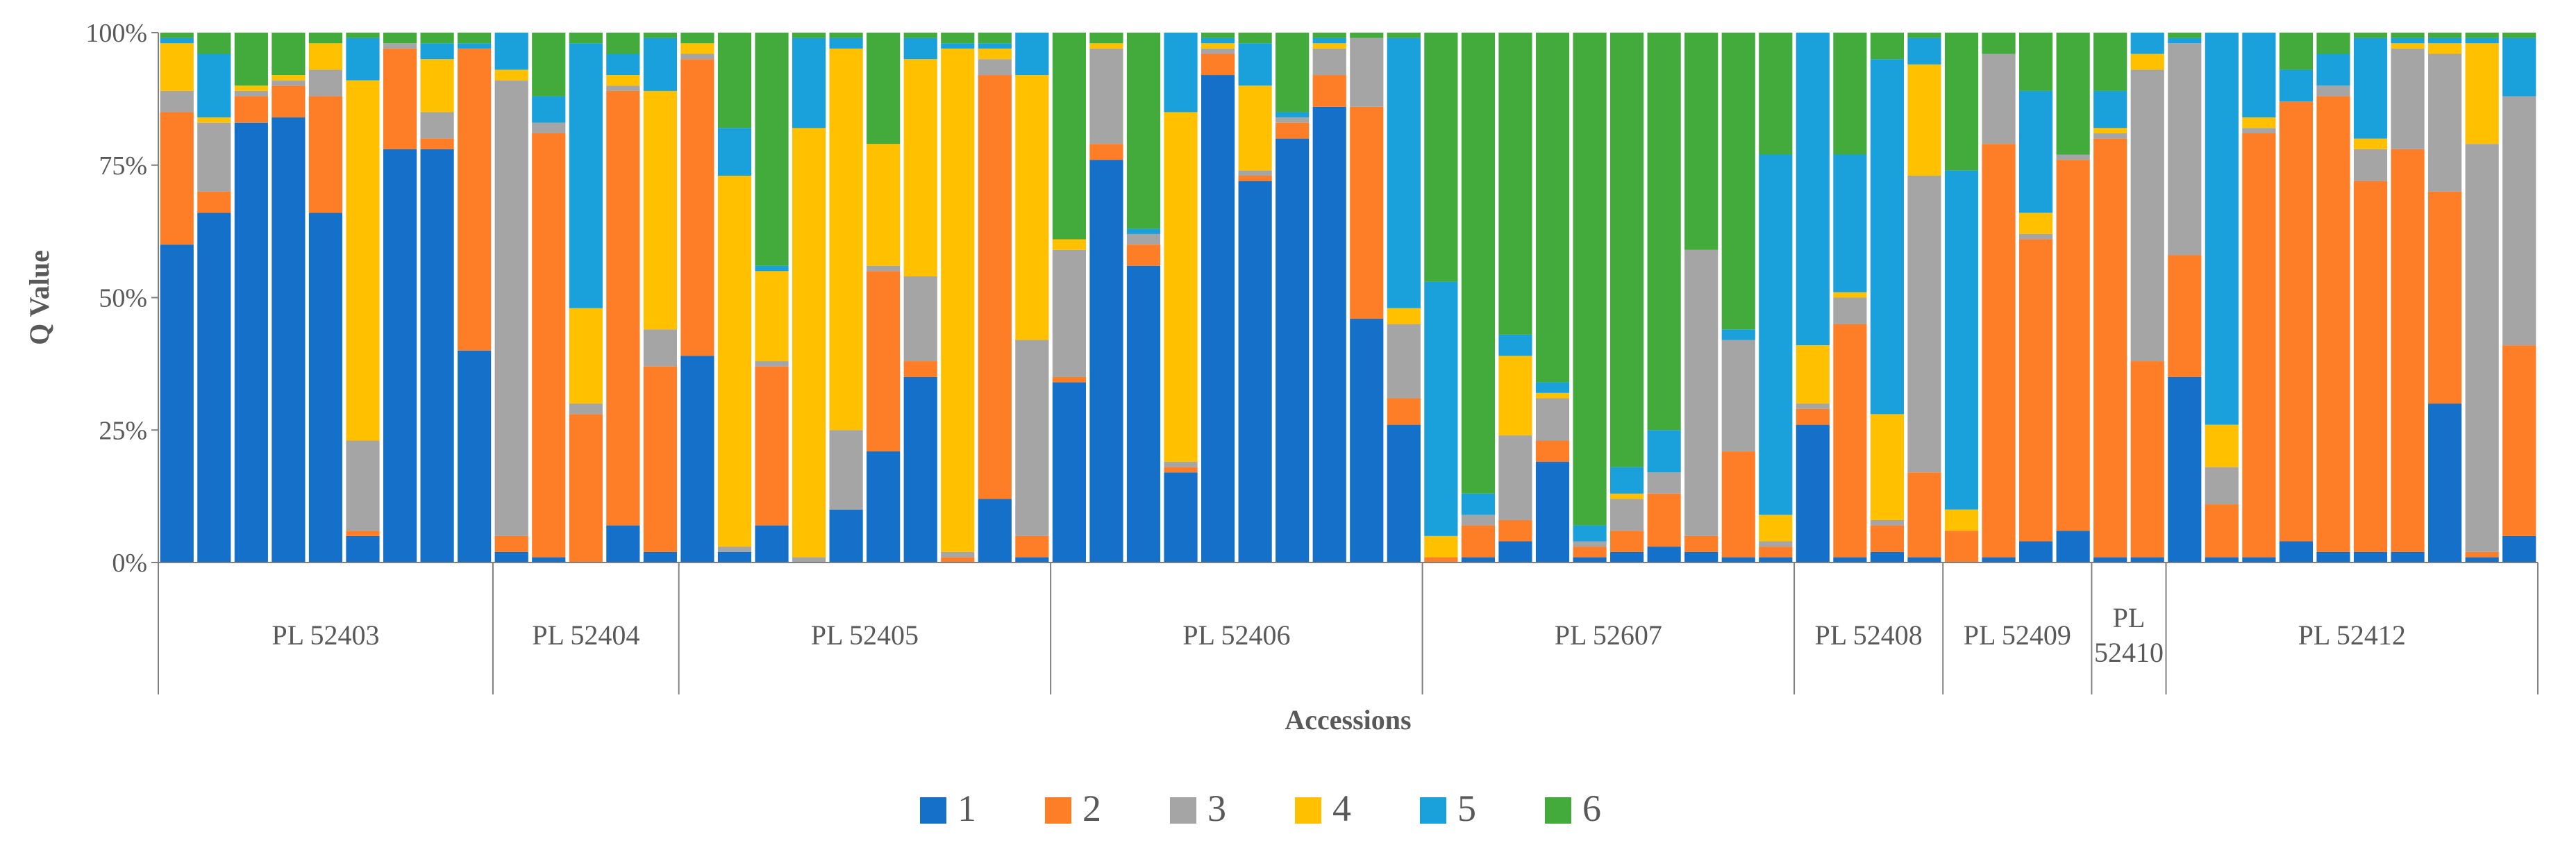 The height and width of the screenshot is (866, 2576). I want to click on group-label: PL 52404, so click(585, 635).